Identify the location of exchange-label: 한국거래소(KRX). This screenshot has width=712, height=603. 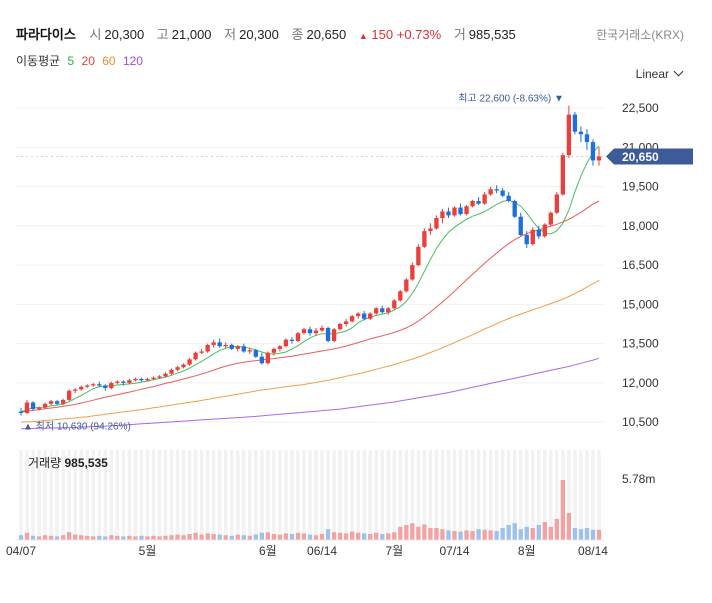
(640, 35).